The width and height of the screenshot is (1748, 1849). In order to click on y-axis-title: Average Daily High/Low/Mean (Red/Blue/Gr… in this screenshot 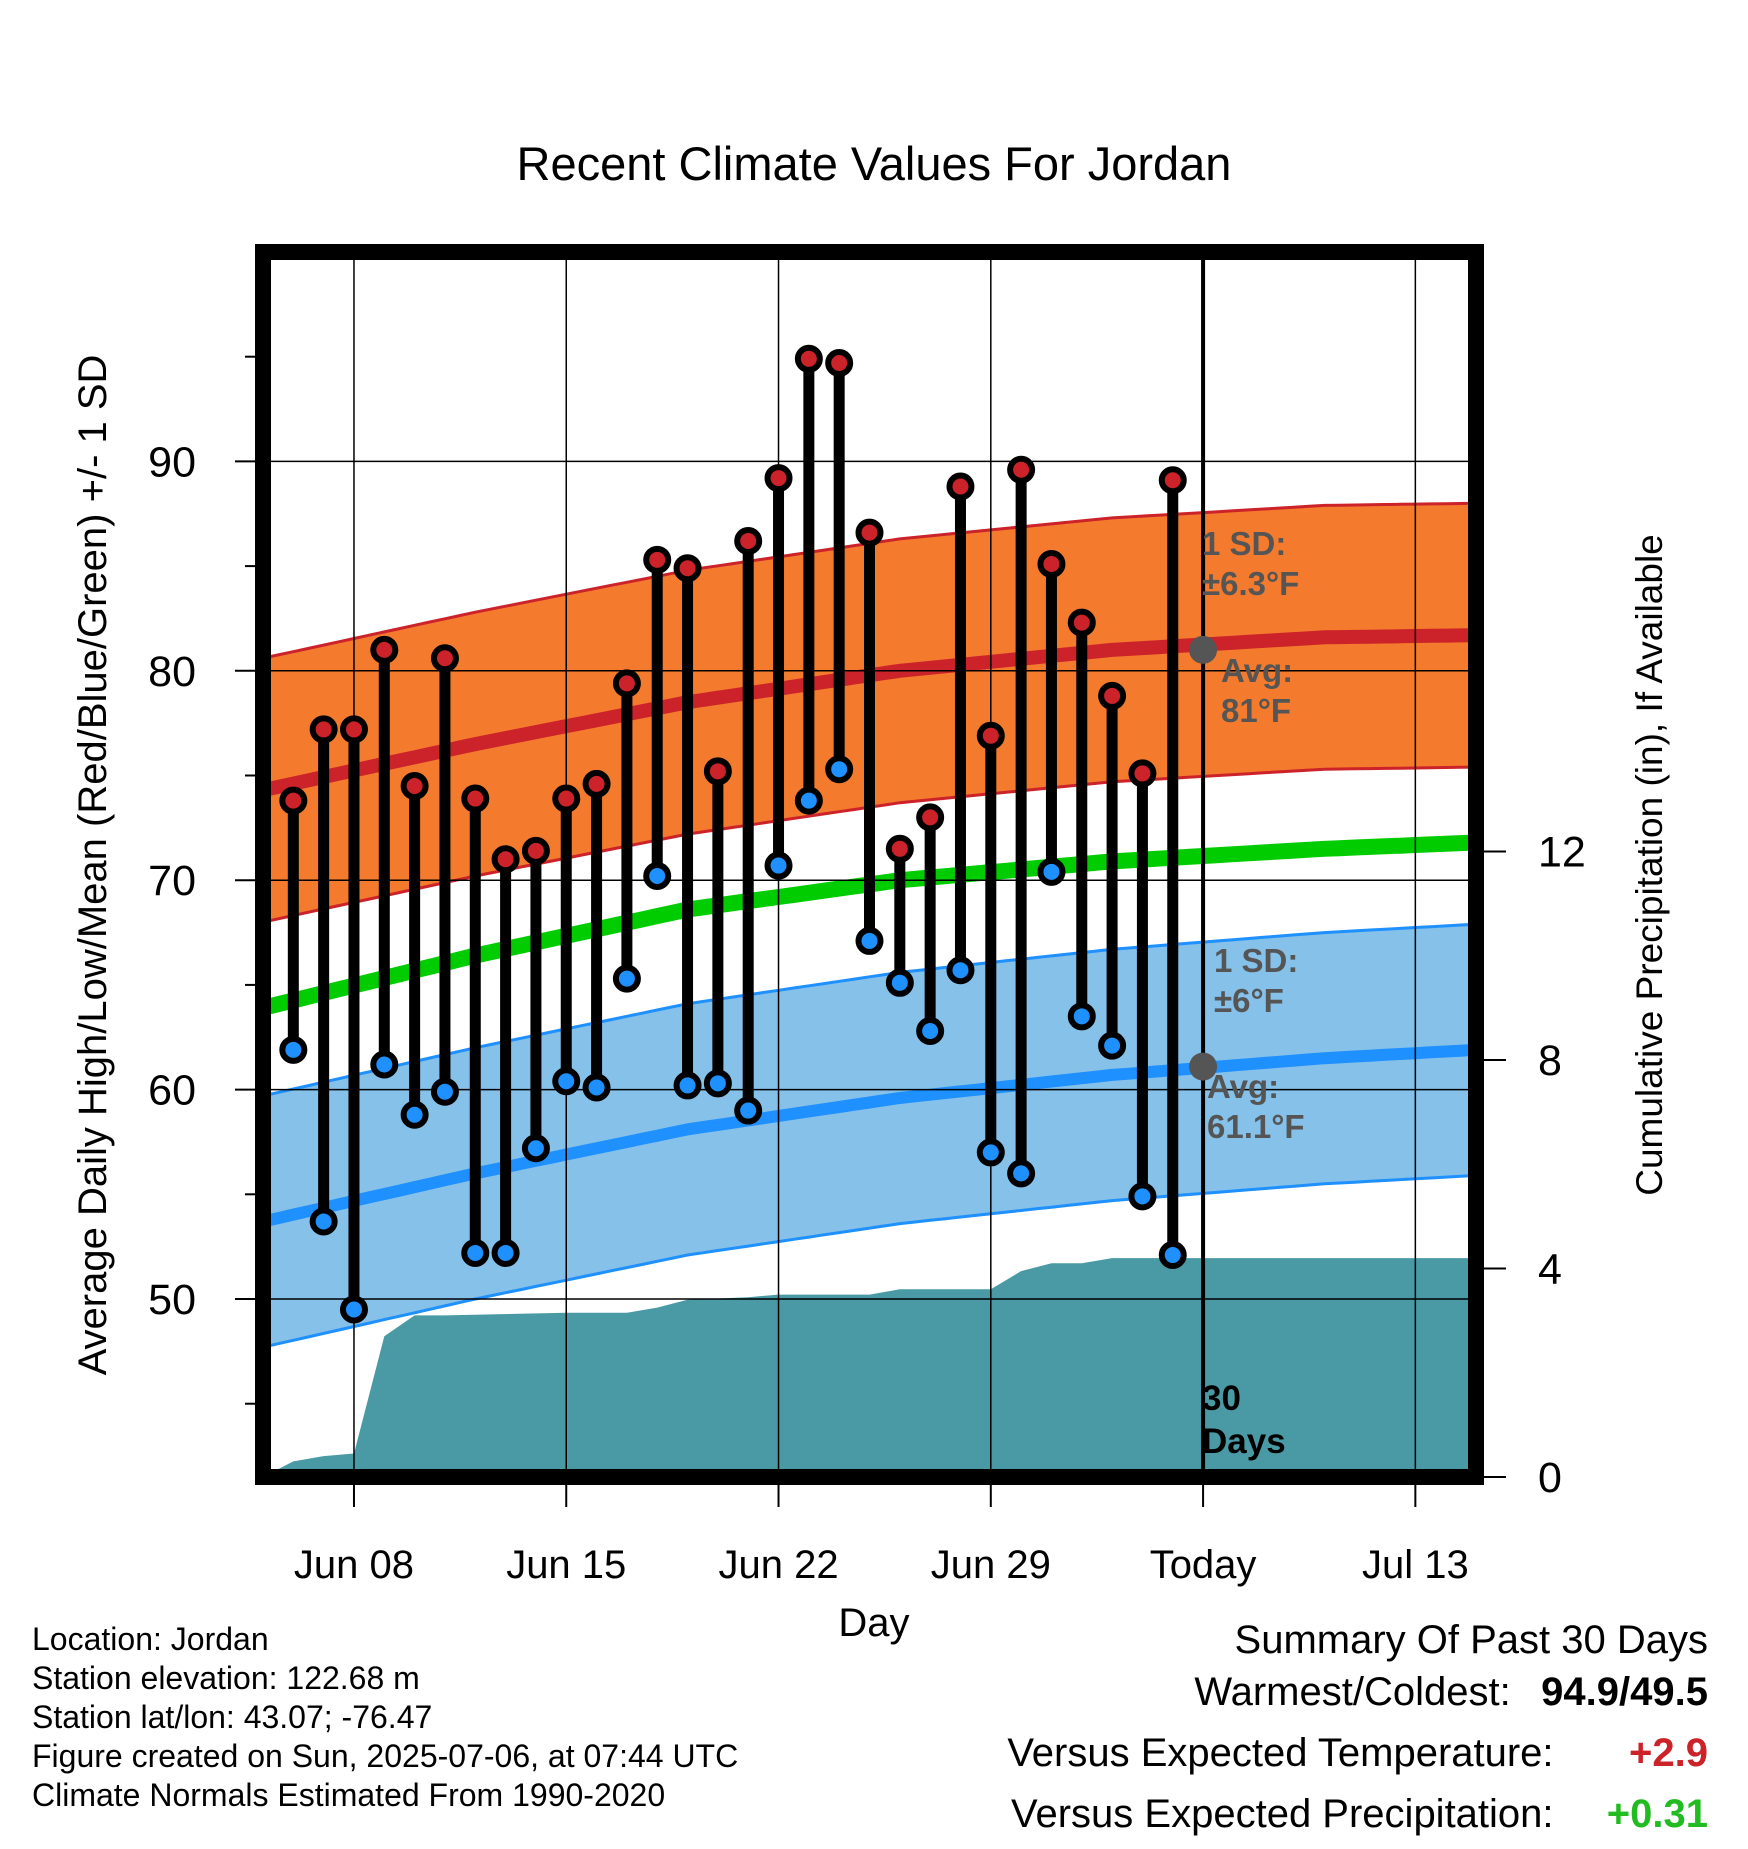, I will do `click(93, 865)`.